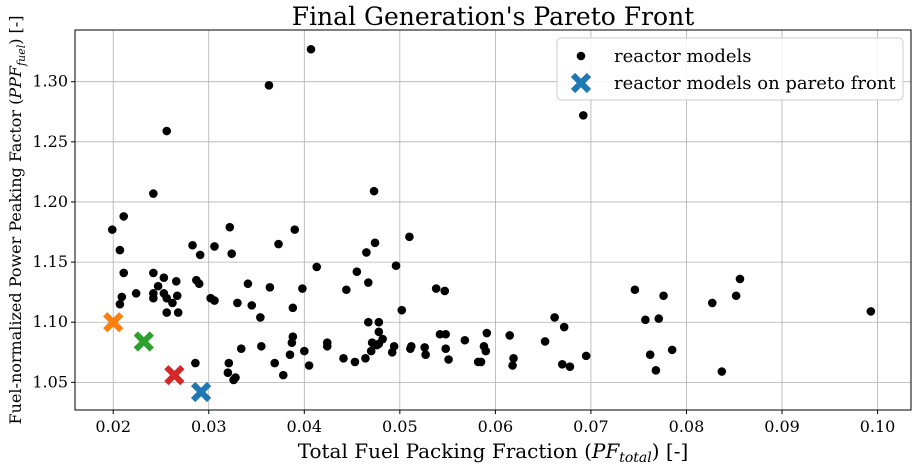 The width and height of the screenshot is (918, 470). What do you see at coordinates (50, 201) in the screenshot?
I see `y-tick-label: 1.20` at bounding box center [50, 201].